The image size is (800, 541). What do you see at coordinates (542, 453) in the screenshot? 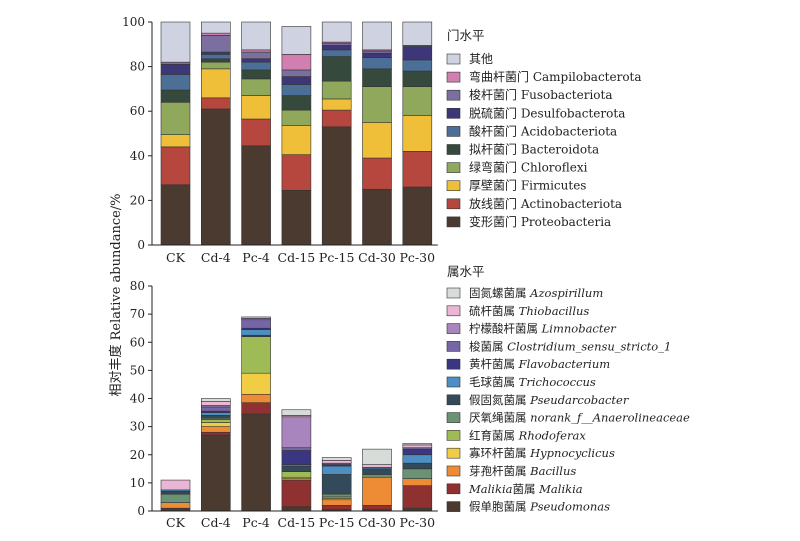
I see `legend-label: 寡环杆菌属 Hypnocyclicus` at bounding box center [542, 453].